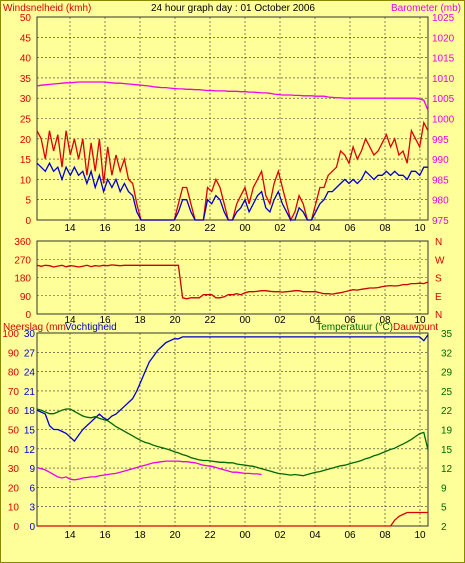  I want to click on wind-speed-tick-label: 35, so click(26, 79).